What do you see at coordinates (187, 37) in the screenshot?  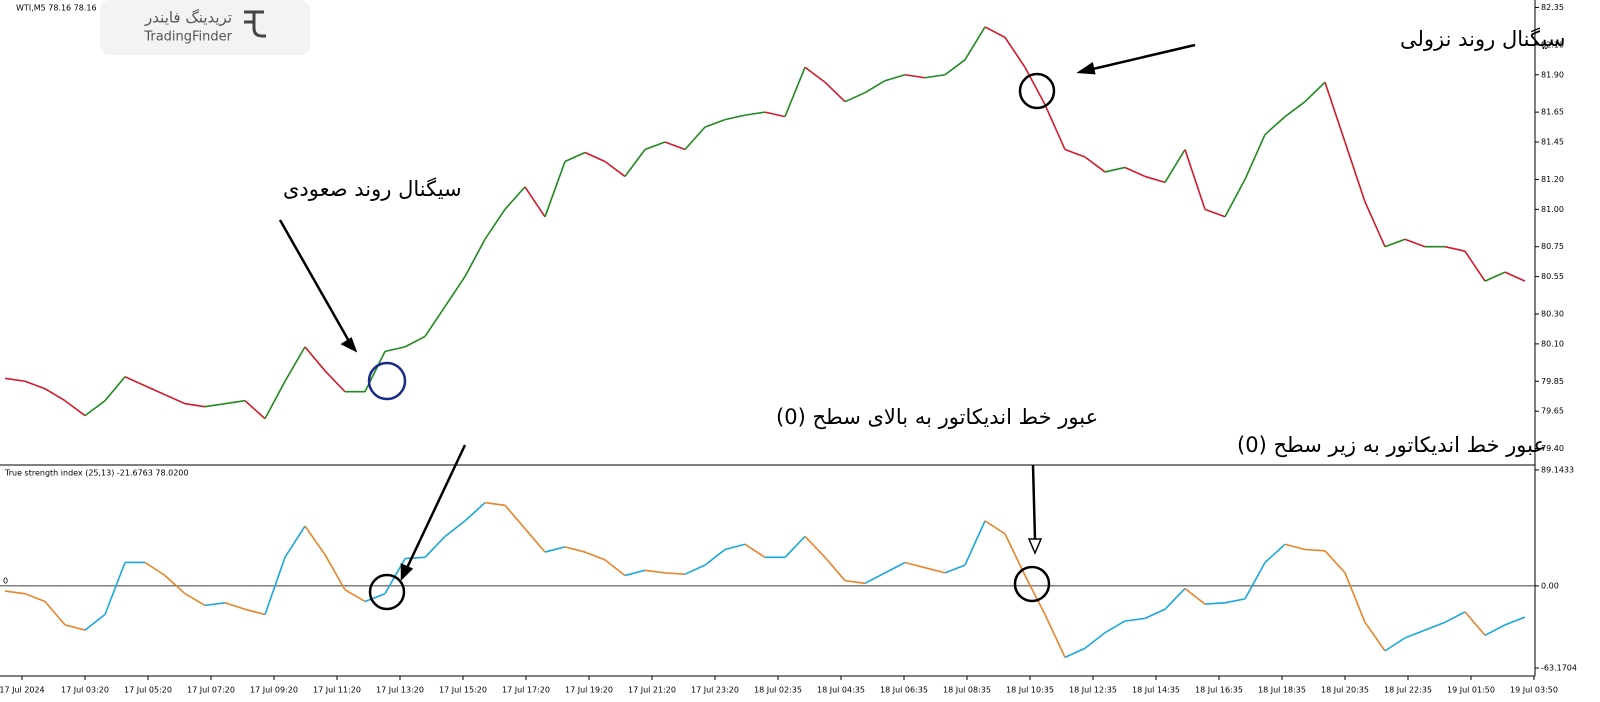 I see `logo-english: TradingFinder` at bounding box center [187, 37].